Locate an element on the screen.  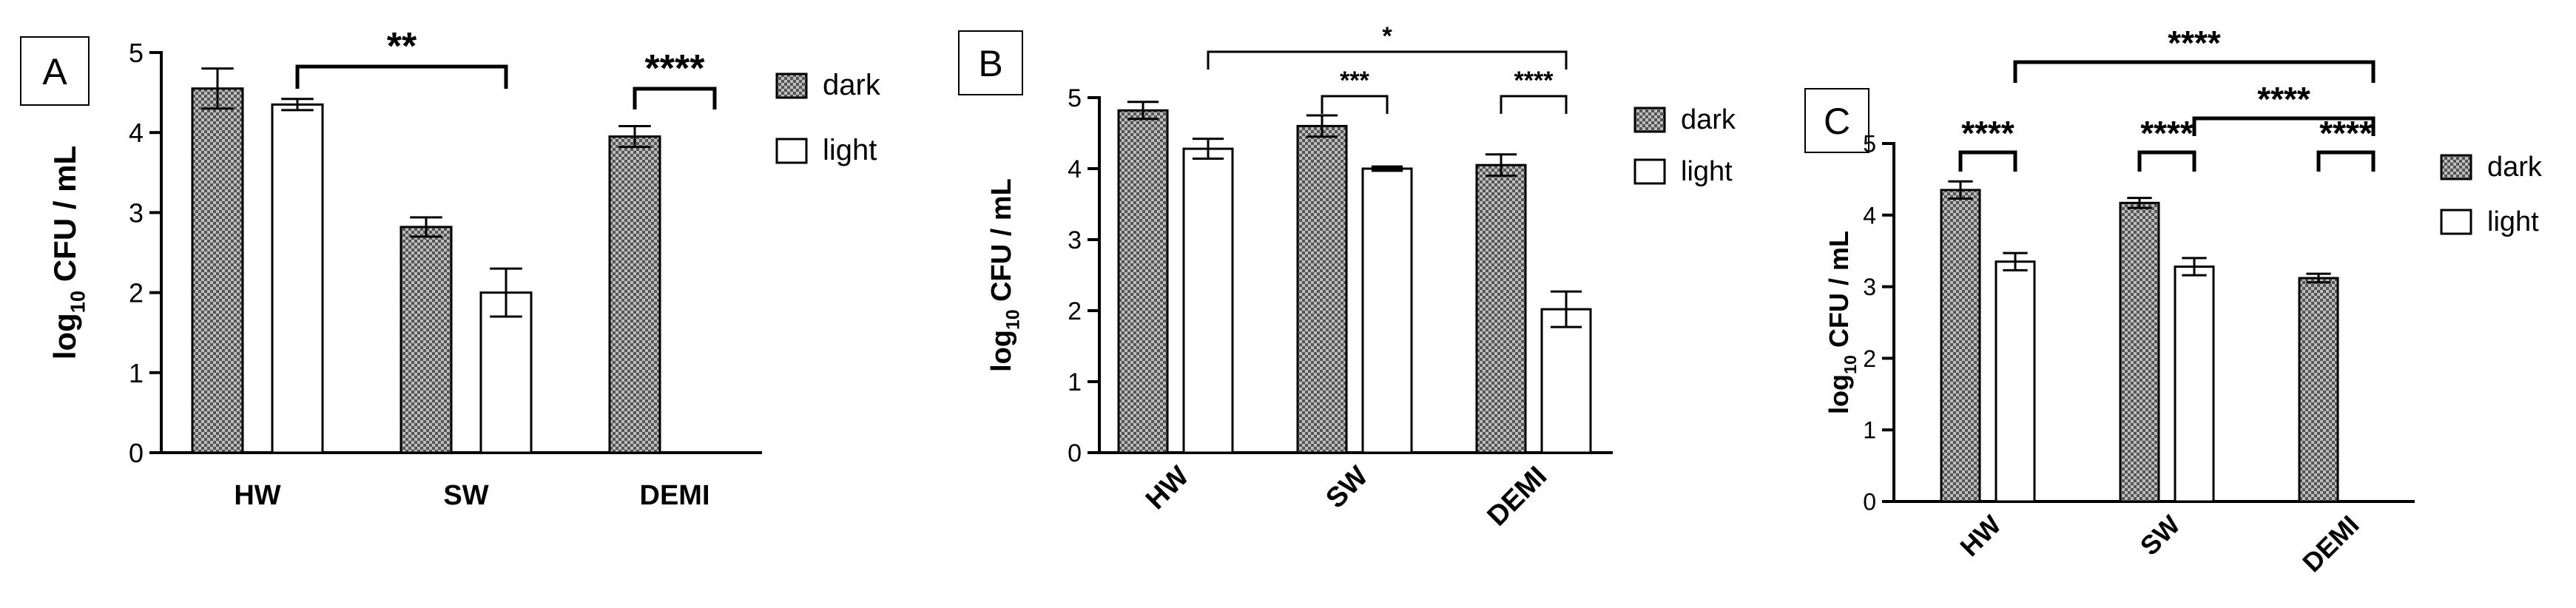
significance-label: ** is located at coordinates (402, 46).